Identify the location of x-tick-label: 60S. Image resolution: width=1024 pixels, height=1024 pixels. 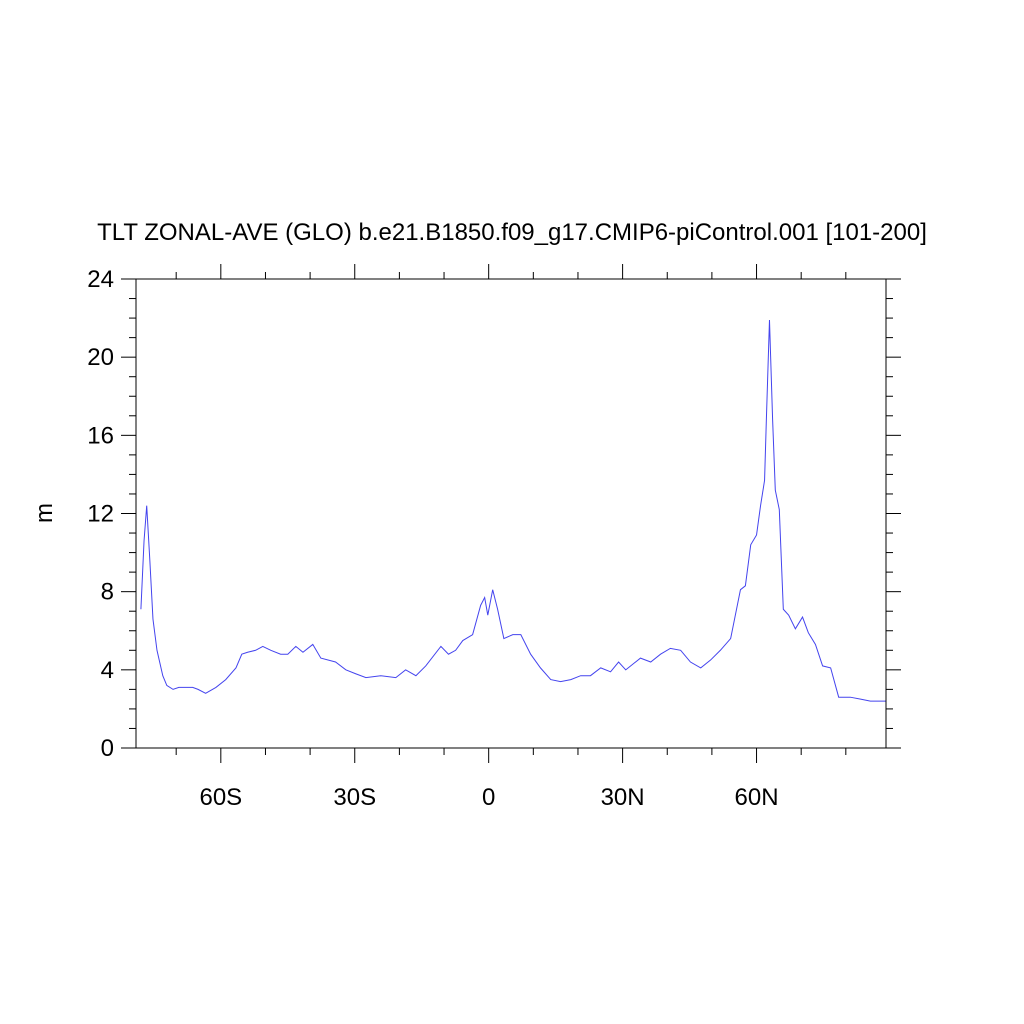
(220, 797).